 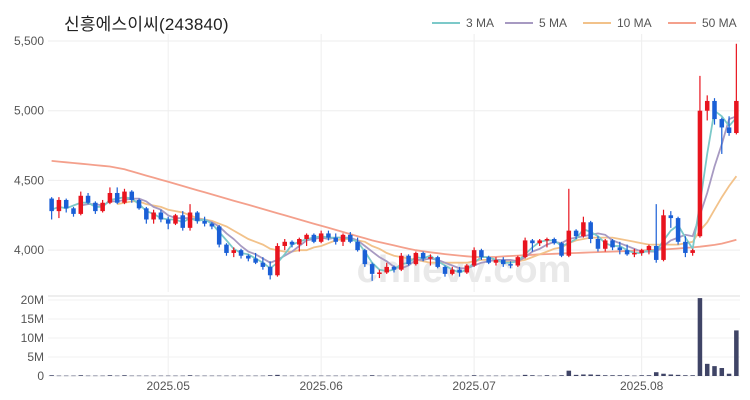 I want to click on legend-item: 50 MA, so click(x=702, y=23).